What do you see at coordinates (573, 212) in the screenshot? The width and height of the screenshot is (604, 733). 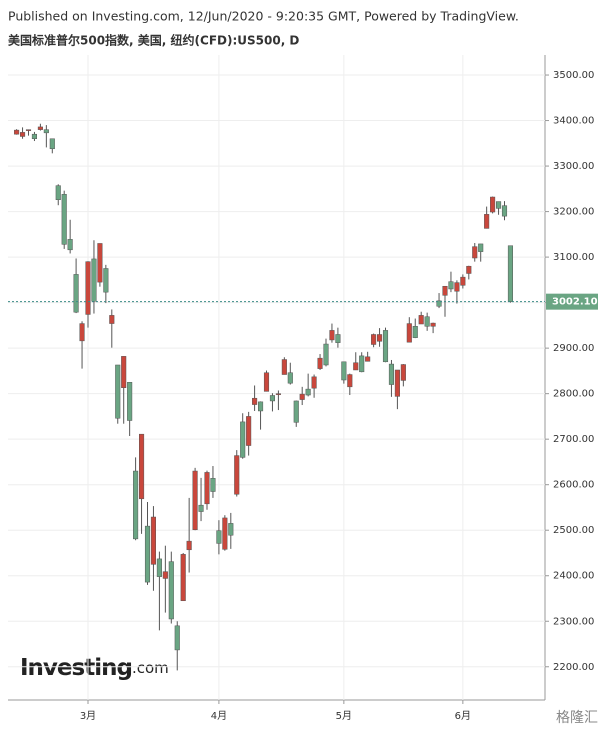 I see `y-tick-label: 3200.00` at bounding box center [573, 212].